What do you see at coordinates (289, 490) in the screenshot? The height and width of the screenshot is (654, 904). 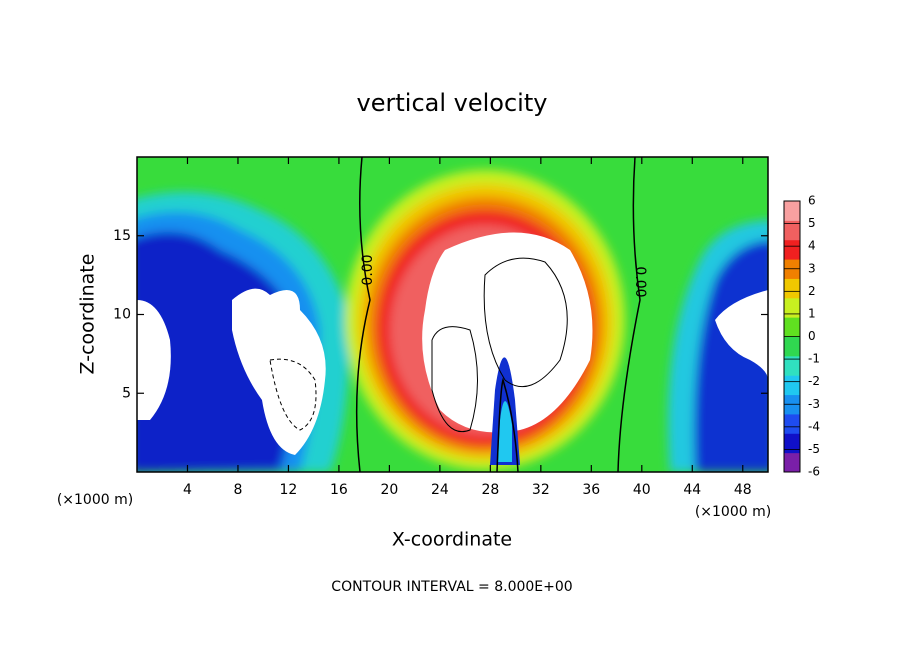 I see `x-tick-label: 12` at bounding box center [289, 490].